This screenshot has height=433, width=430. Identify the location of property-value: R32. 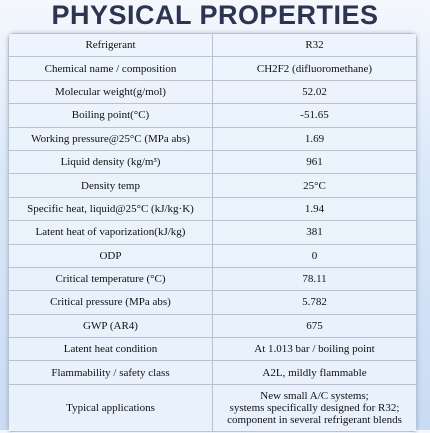
(314, 45).